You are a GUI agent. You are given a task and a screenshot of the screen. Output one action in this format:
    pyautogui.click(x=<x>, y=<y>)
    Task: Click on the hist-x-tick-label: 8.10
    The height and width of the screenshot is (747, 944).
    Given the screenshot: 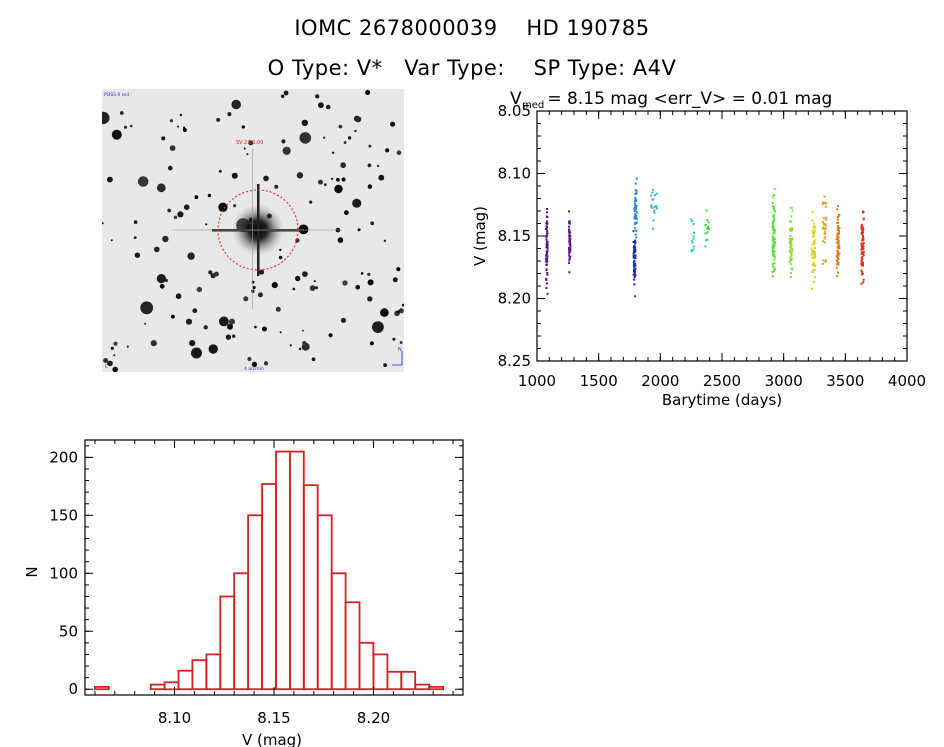 What is the action you would take?
    pyautogui.click(x=174, y=718)
    